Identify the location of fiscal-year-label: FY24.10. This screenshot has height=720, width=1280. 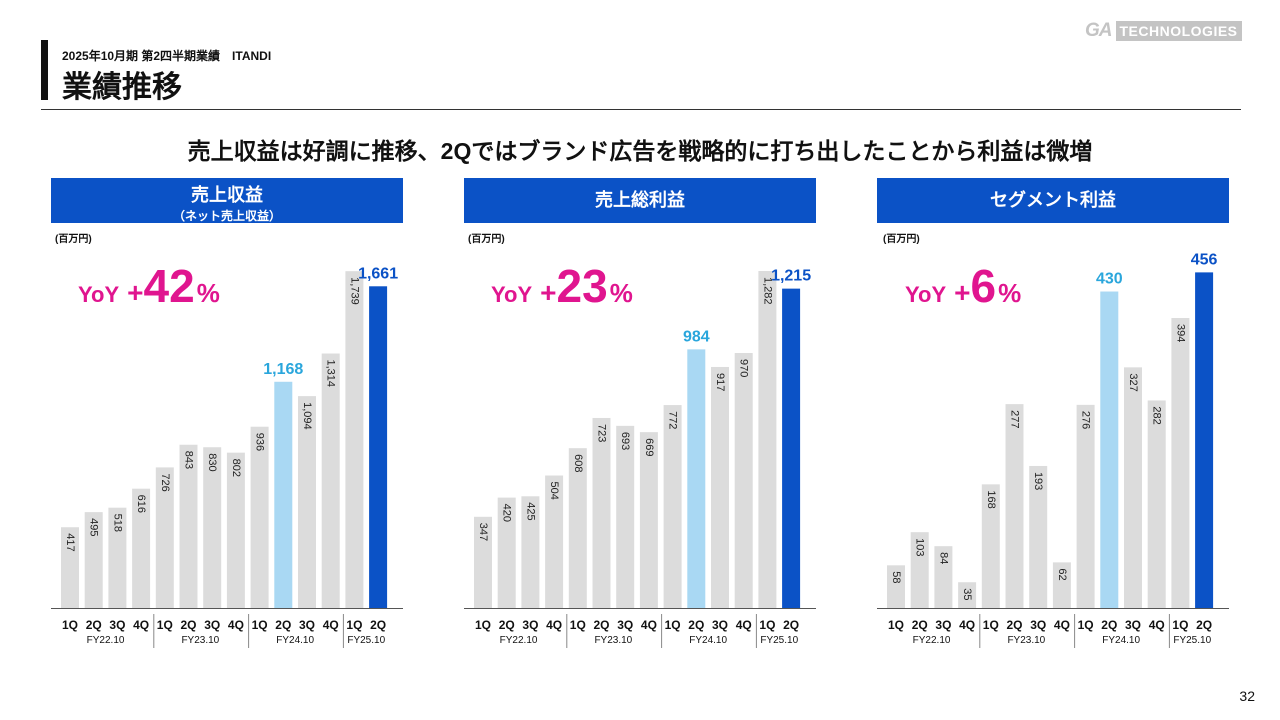
(708, 640).